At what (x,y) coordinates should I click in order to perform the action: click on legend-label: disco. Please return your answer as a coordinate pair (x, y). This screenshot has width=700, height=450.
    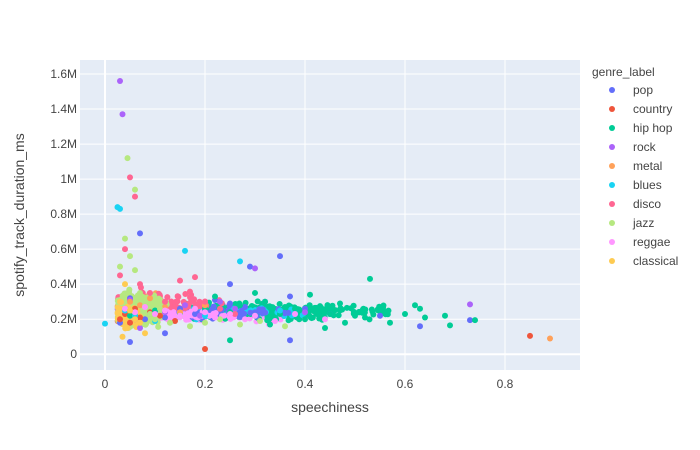
    Looking at the image, I should click on (647, 204).